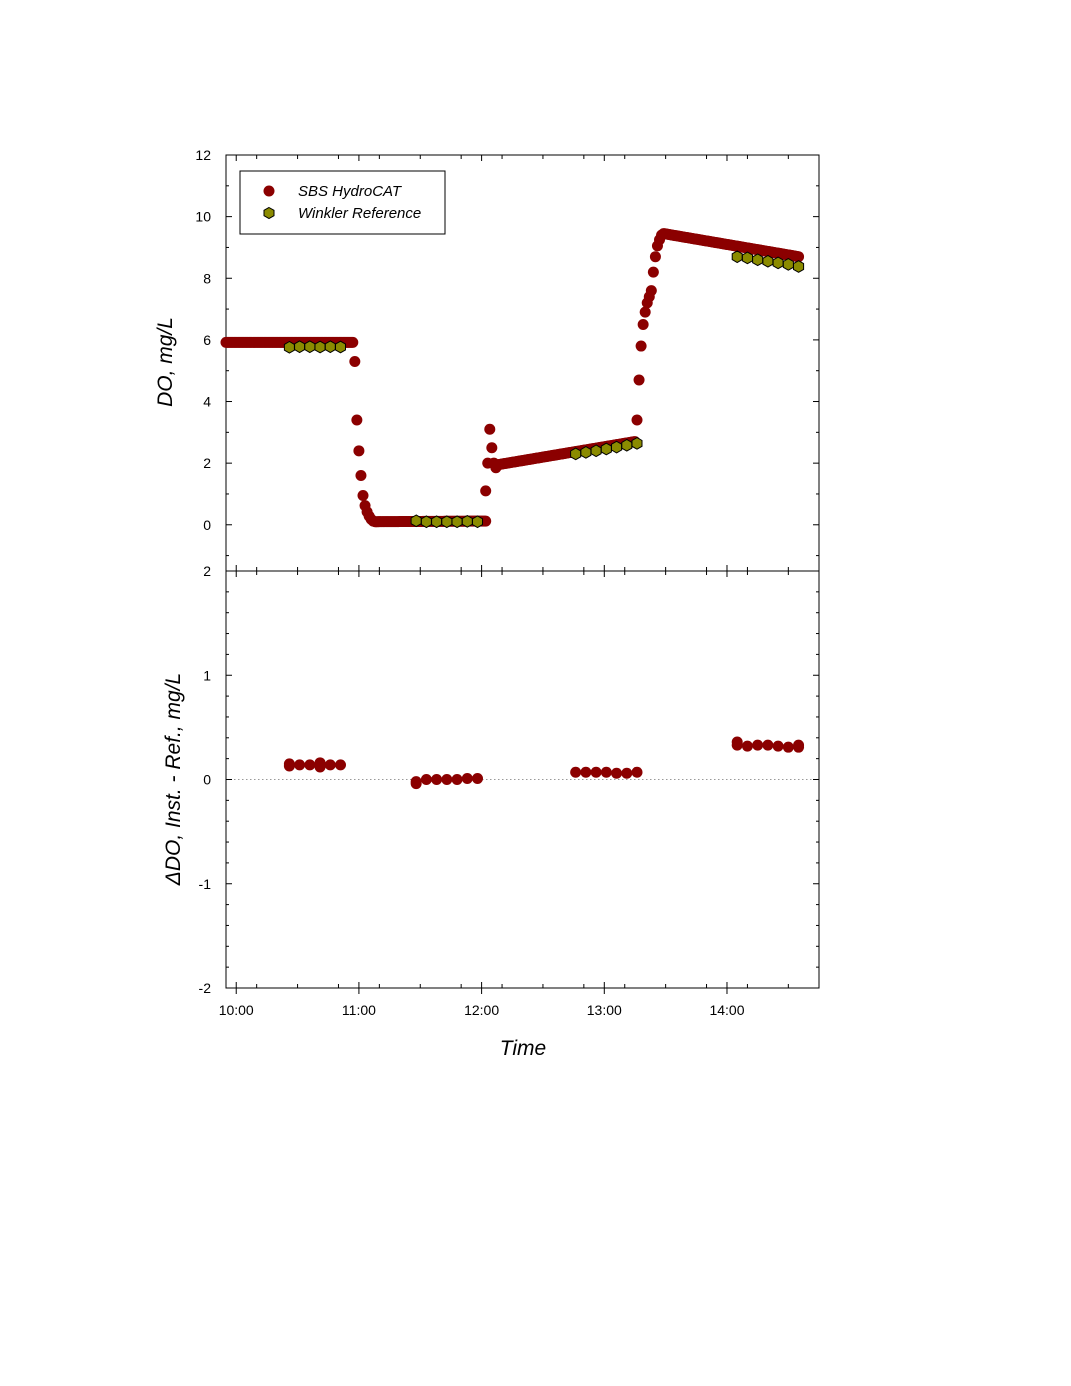 The image size is (1071, 1386). Describe the element at coordinates (205, 884) in the screenshot. I see `bottom-y-tick-label: -1` at that location.